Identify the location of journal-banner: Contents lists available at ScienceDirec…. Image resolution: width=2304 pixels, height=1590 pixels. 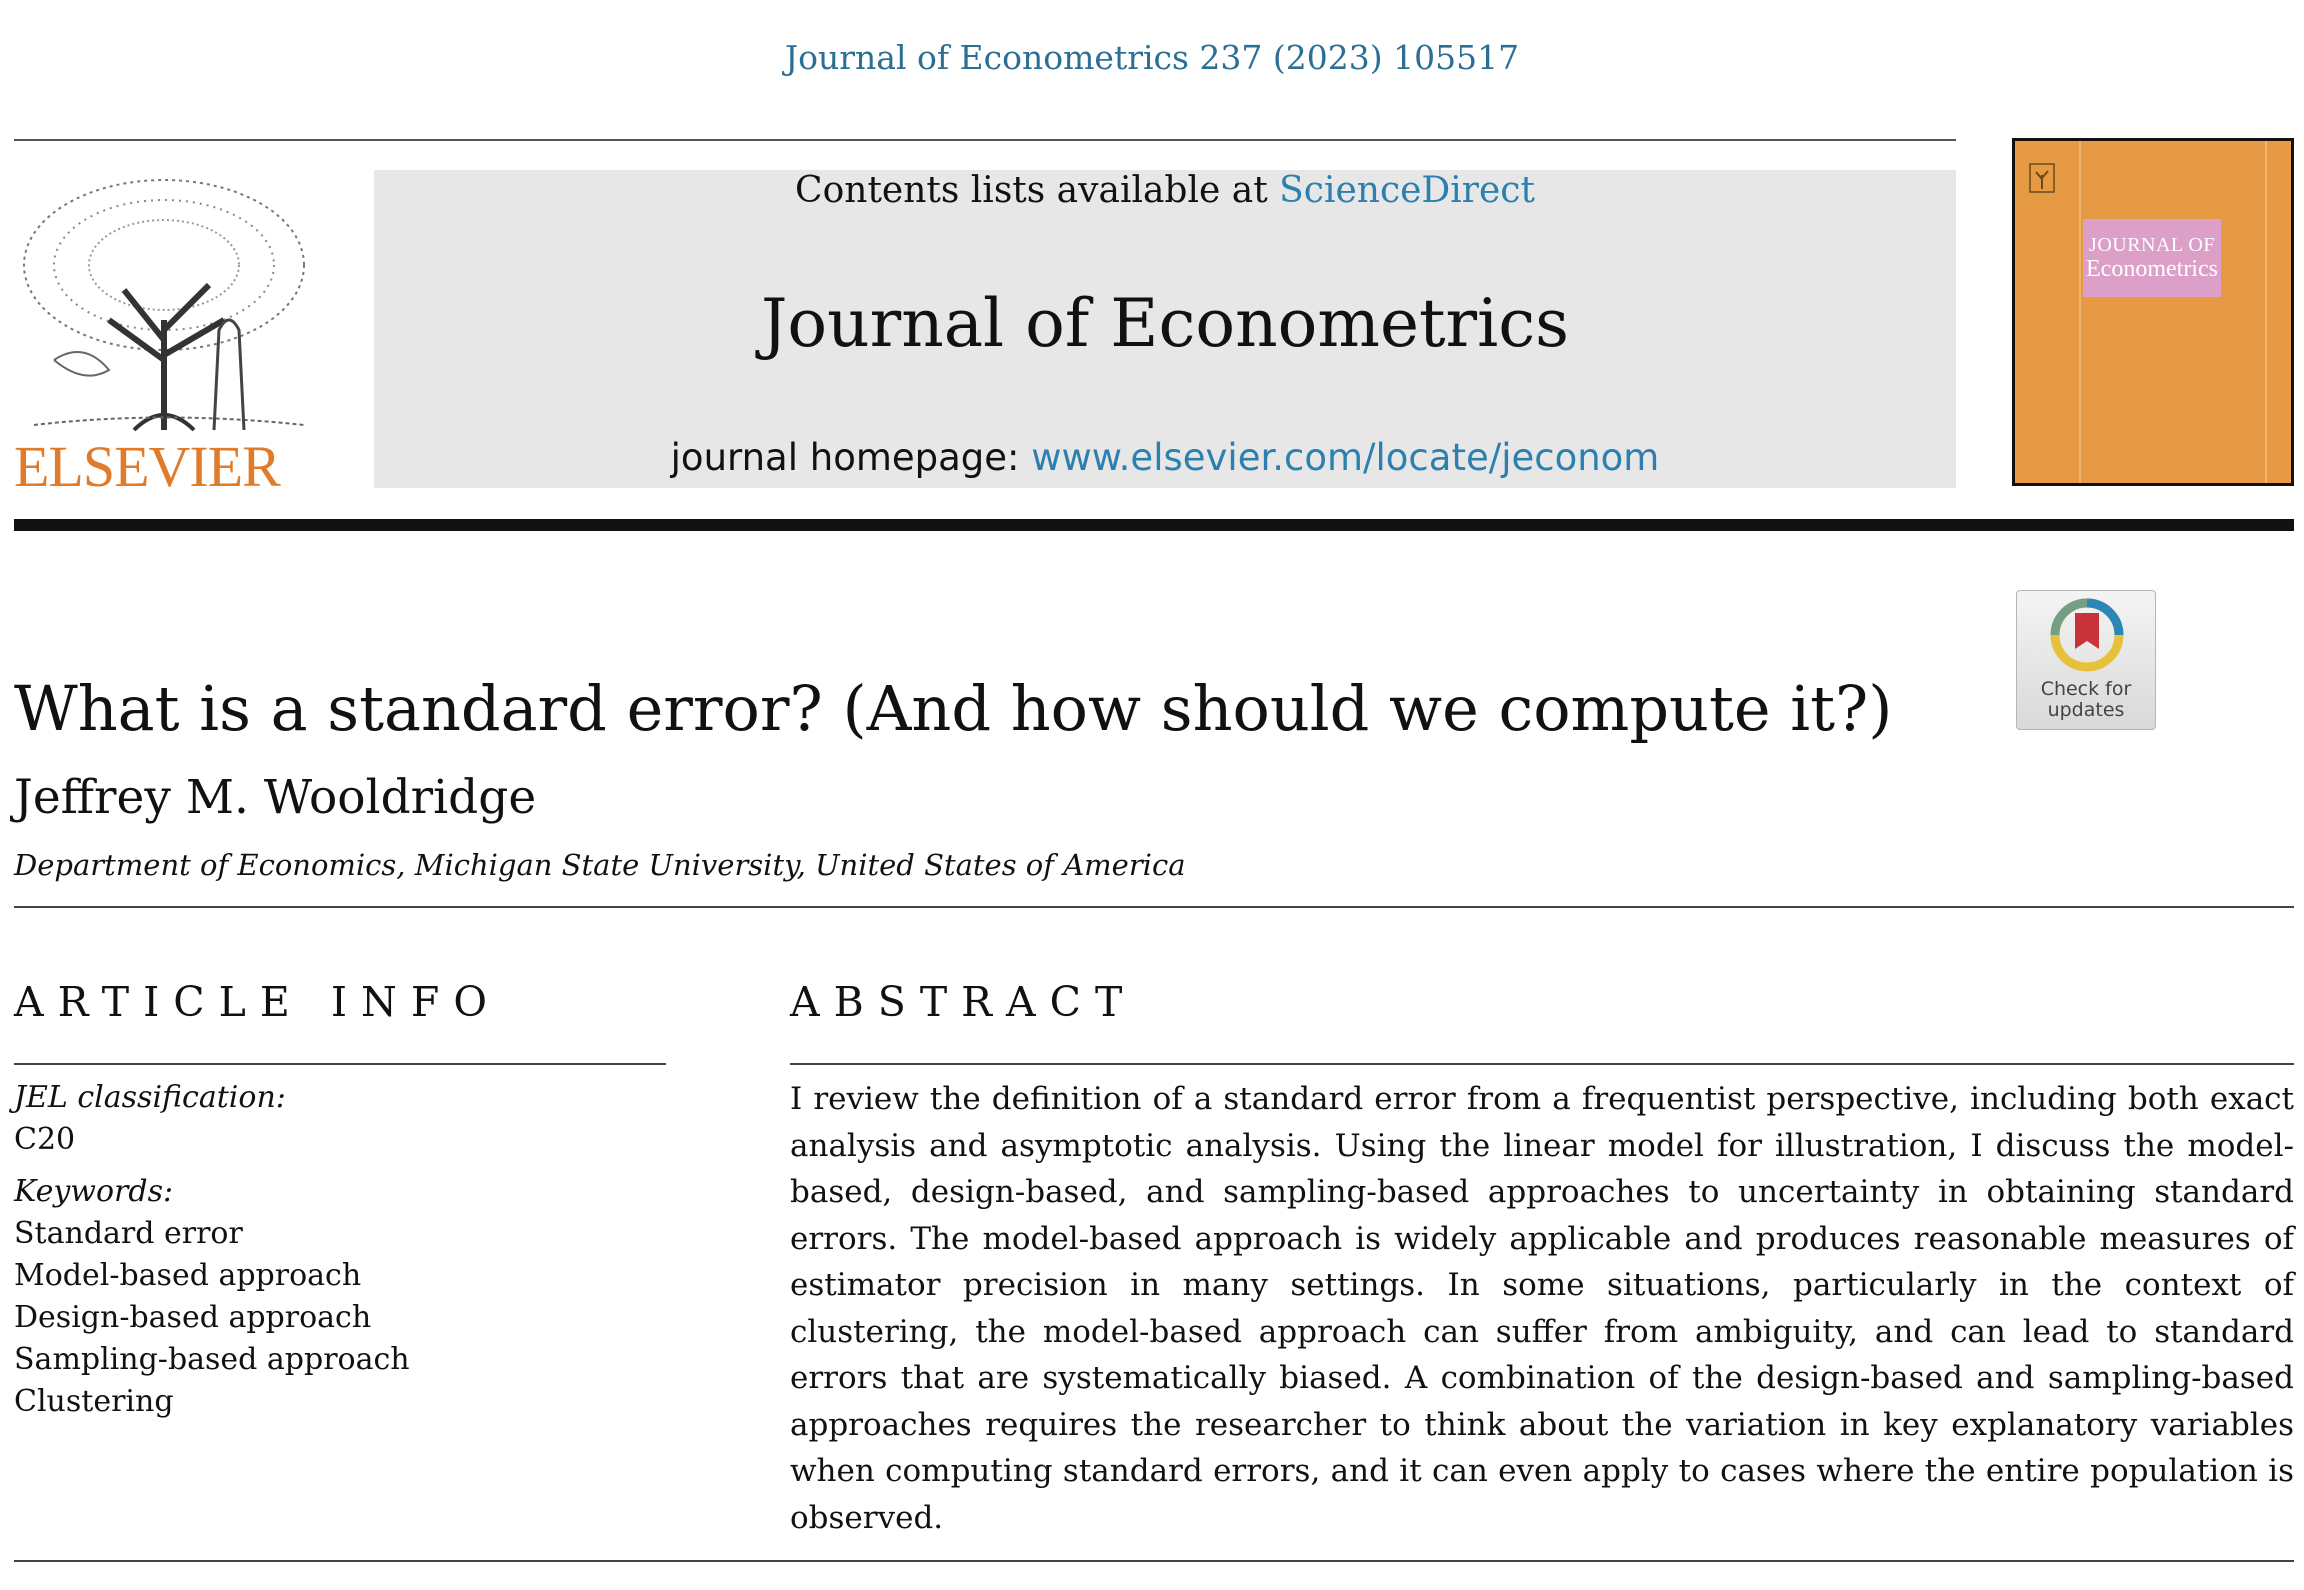
(1165, 329).